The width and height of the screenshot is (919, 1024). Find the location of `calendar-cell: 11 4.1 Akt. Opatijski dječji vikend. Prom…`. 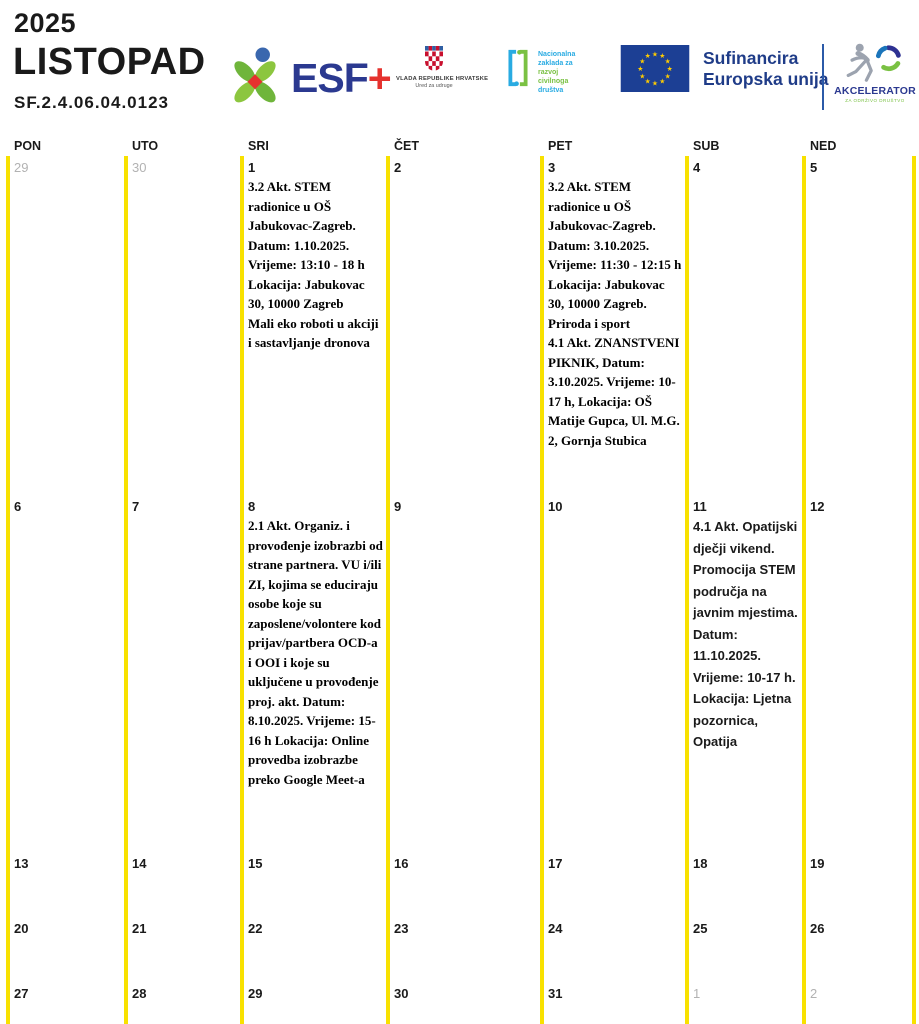

calendar-cell: 11 4.1 Akt. Opatijski dječji vikend. Prom… is located at coordinates (743, 673).